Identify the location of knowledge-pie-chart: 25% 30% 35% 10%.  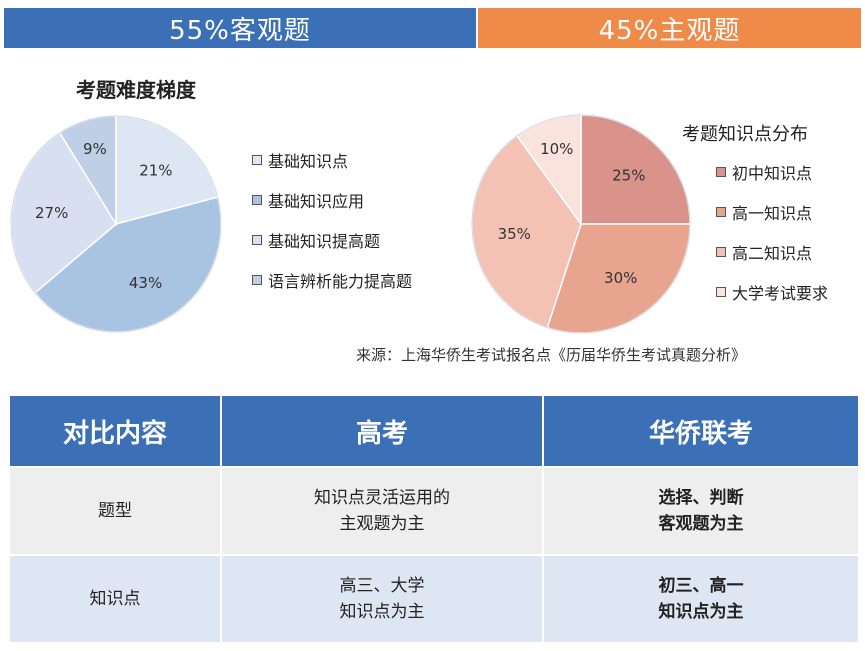
(581, 224).